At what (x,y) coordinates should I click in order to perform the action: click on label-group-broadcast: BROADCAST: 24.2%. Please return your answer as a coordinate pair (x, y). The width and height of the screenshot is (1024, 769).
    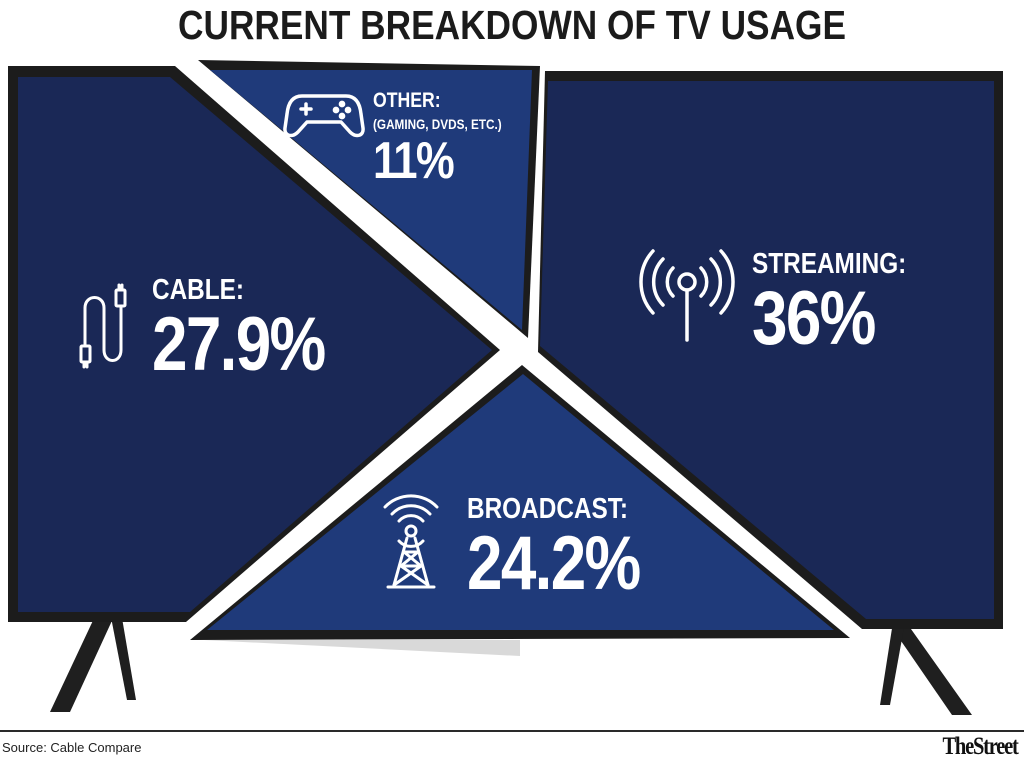
    Looking at the image, I should click on (554, 549).